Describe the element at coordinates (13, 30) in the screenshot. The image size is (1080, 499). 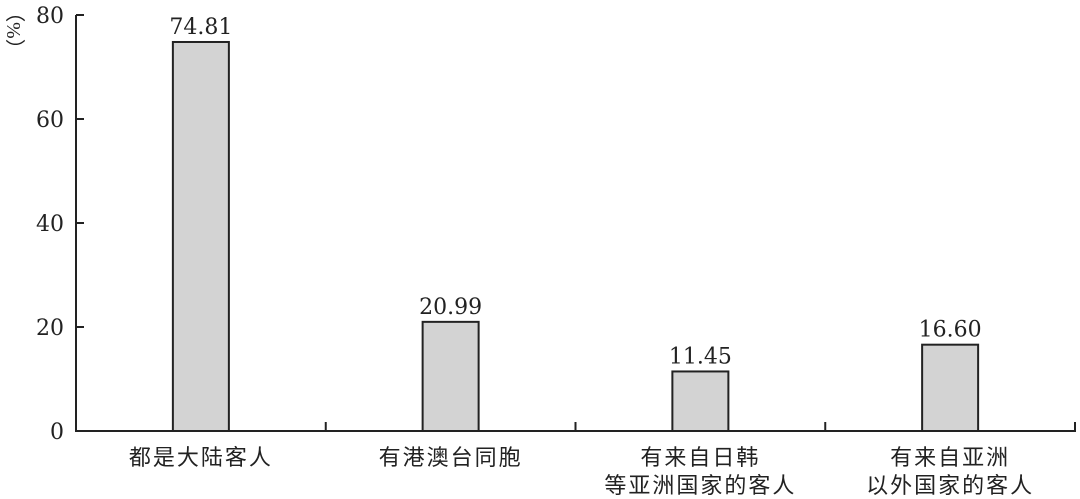
I see `y-axis-label: （%）` at that location.